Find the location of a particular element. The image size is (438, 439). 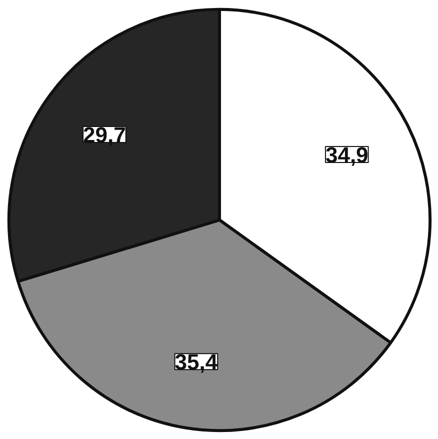

data-label: 34,9 is located at coordinates (346, 155).